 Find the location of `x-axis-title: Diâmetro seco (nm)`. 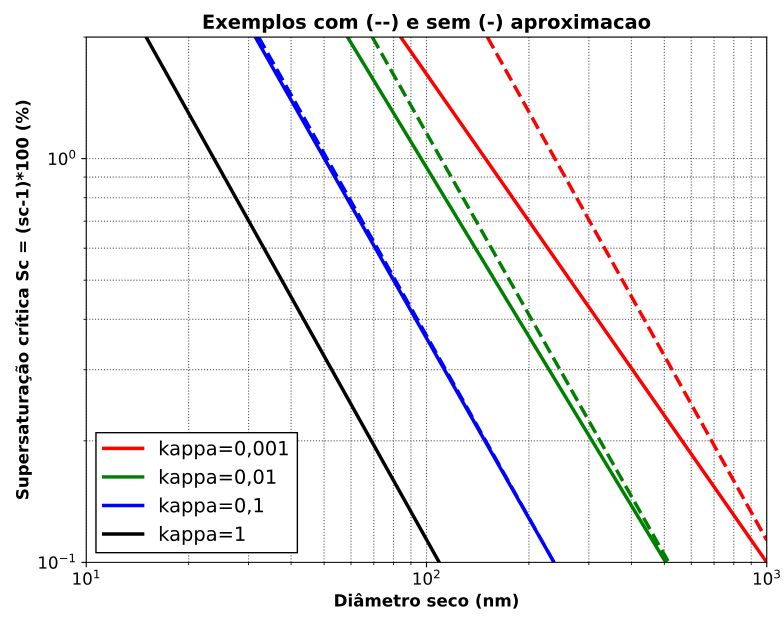

x-axis-title: Diâmetro seco (nm) is located at coordinates (426, 601).